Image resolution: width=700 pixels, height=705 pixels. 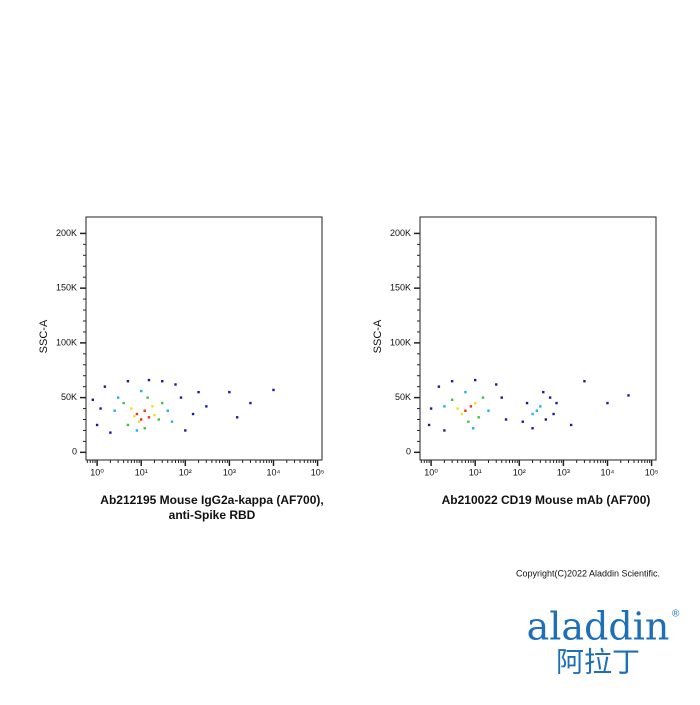 I want to click on logo-cn: 阿拉丁, so click(x=598, y=661).